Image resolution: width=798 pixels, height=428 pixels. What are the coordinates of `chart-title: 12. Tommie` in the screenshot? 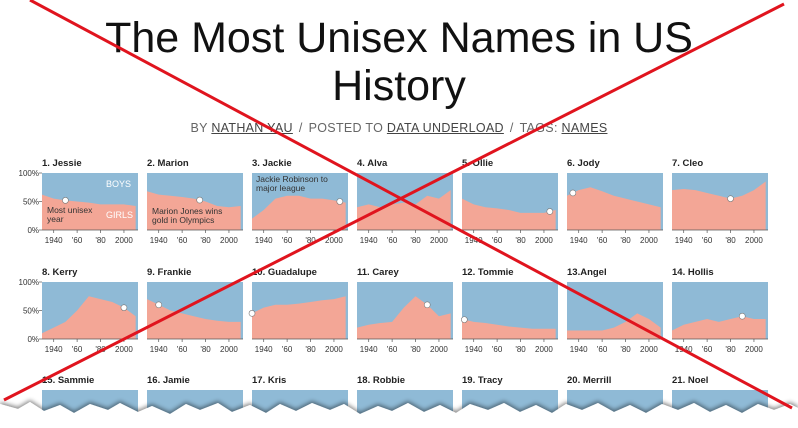 It's located at (488, 272).